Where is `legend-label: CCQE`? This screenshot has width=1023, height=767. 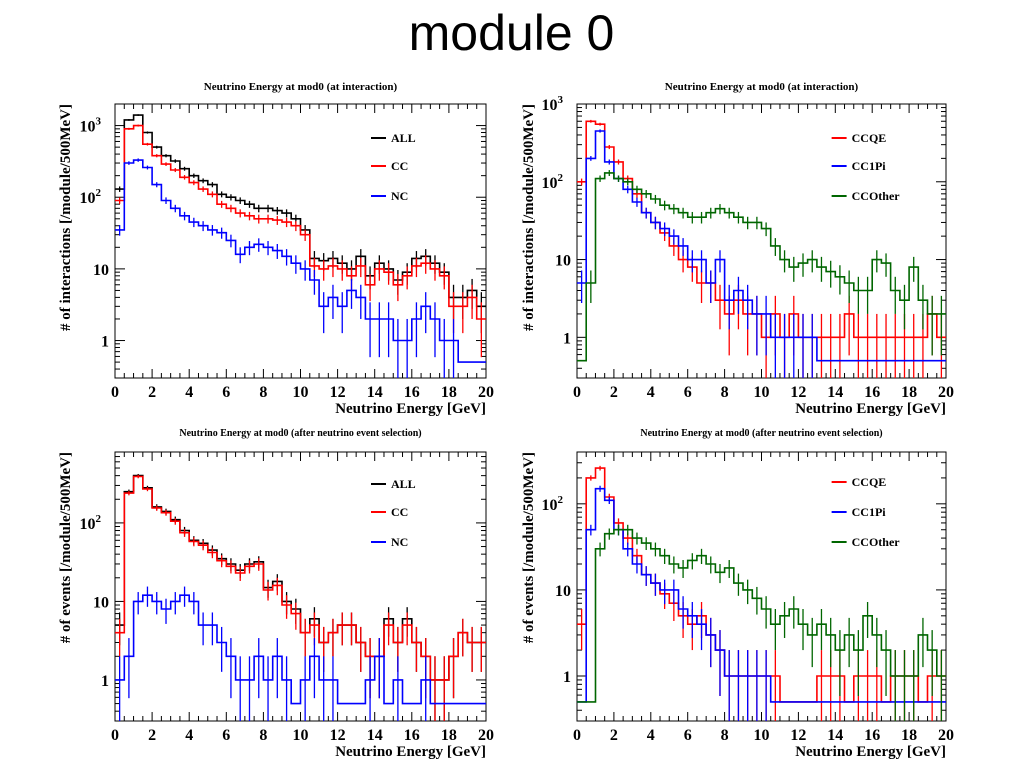
legend-label: CCQE is located at coordinates (869, 138).